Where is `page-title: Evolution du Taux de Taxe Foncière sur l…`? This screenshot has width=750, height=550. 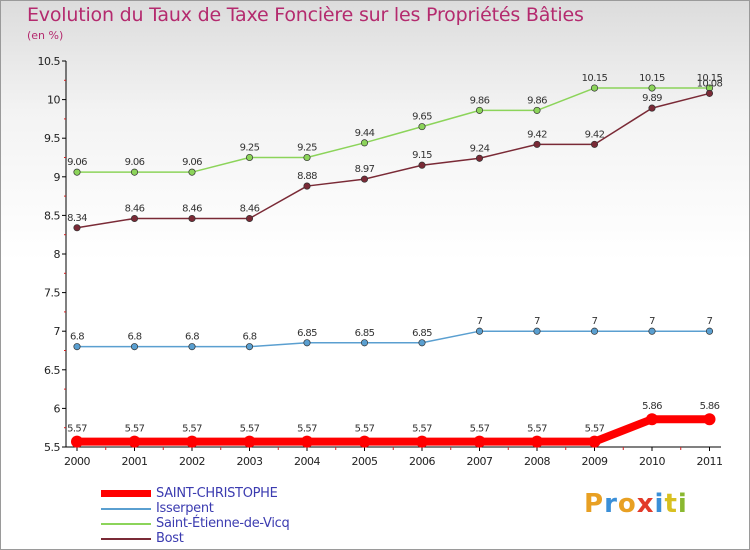 page-title: Evolution du Taux de Taxe Foncière sur l… is located at coordinates (305, 15).